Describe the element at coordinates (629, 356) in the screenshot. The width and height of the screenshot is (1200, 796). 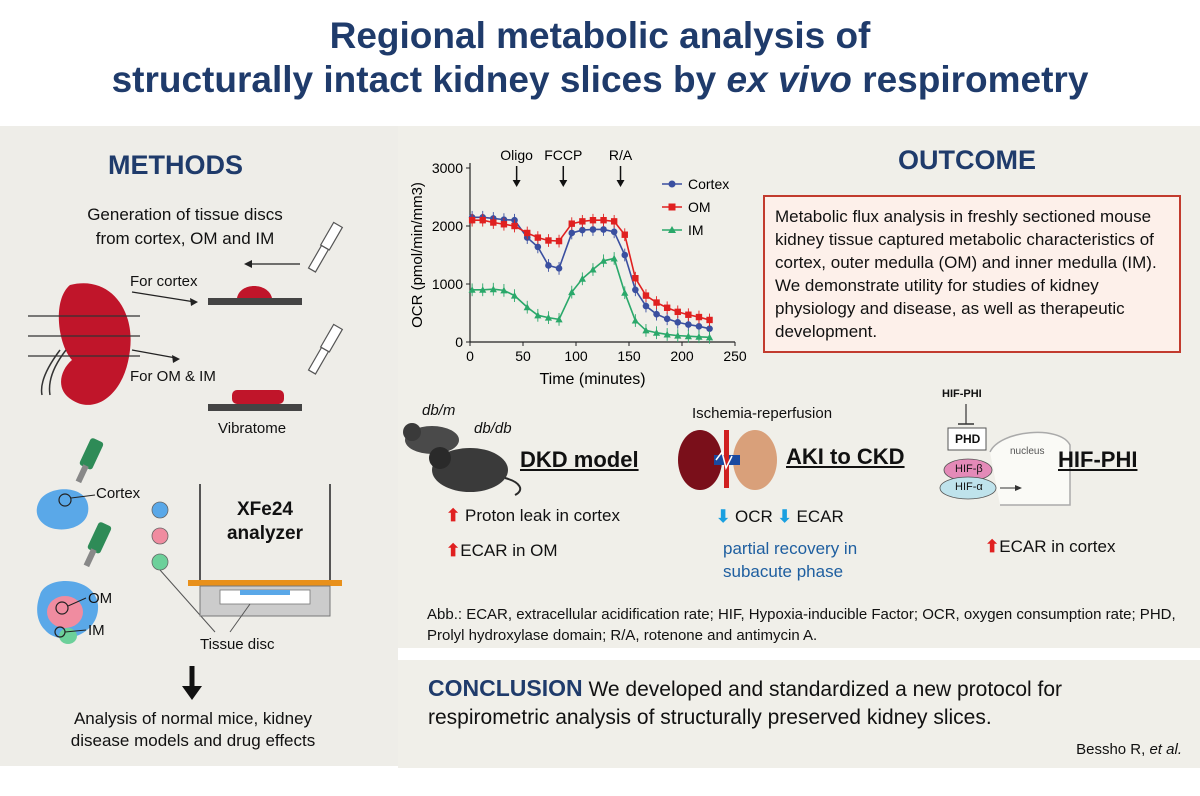
I see `x-tick-label: 150` at that location.